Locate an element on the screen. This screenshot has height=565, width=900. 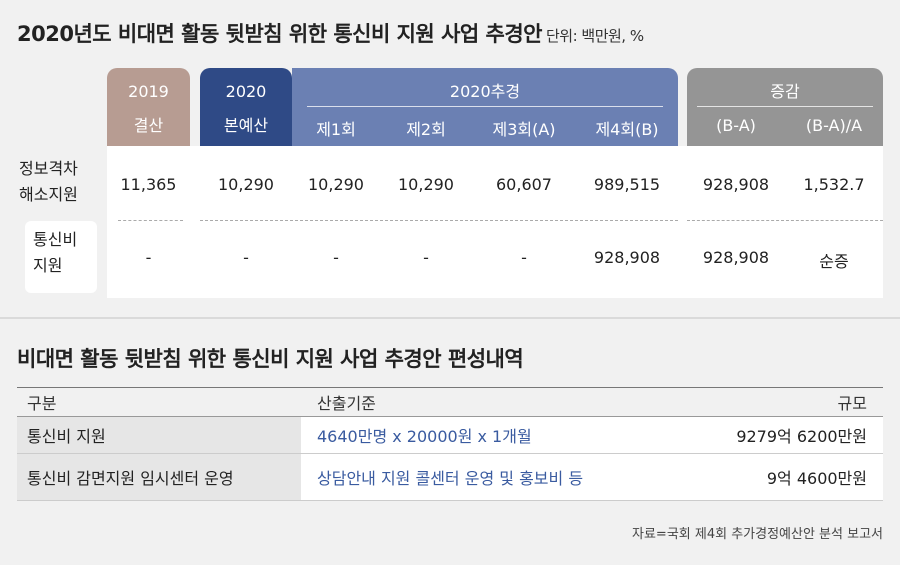
row-label-info-gap: 정보격차 해소지원 is located at coordinates (48, 182).